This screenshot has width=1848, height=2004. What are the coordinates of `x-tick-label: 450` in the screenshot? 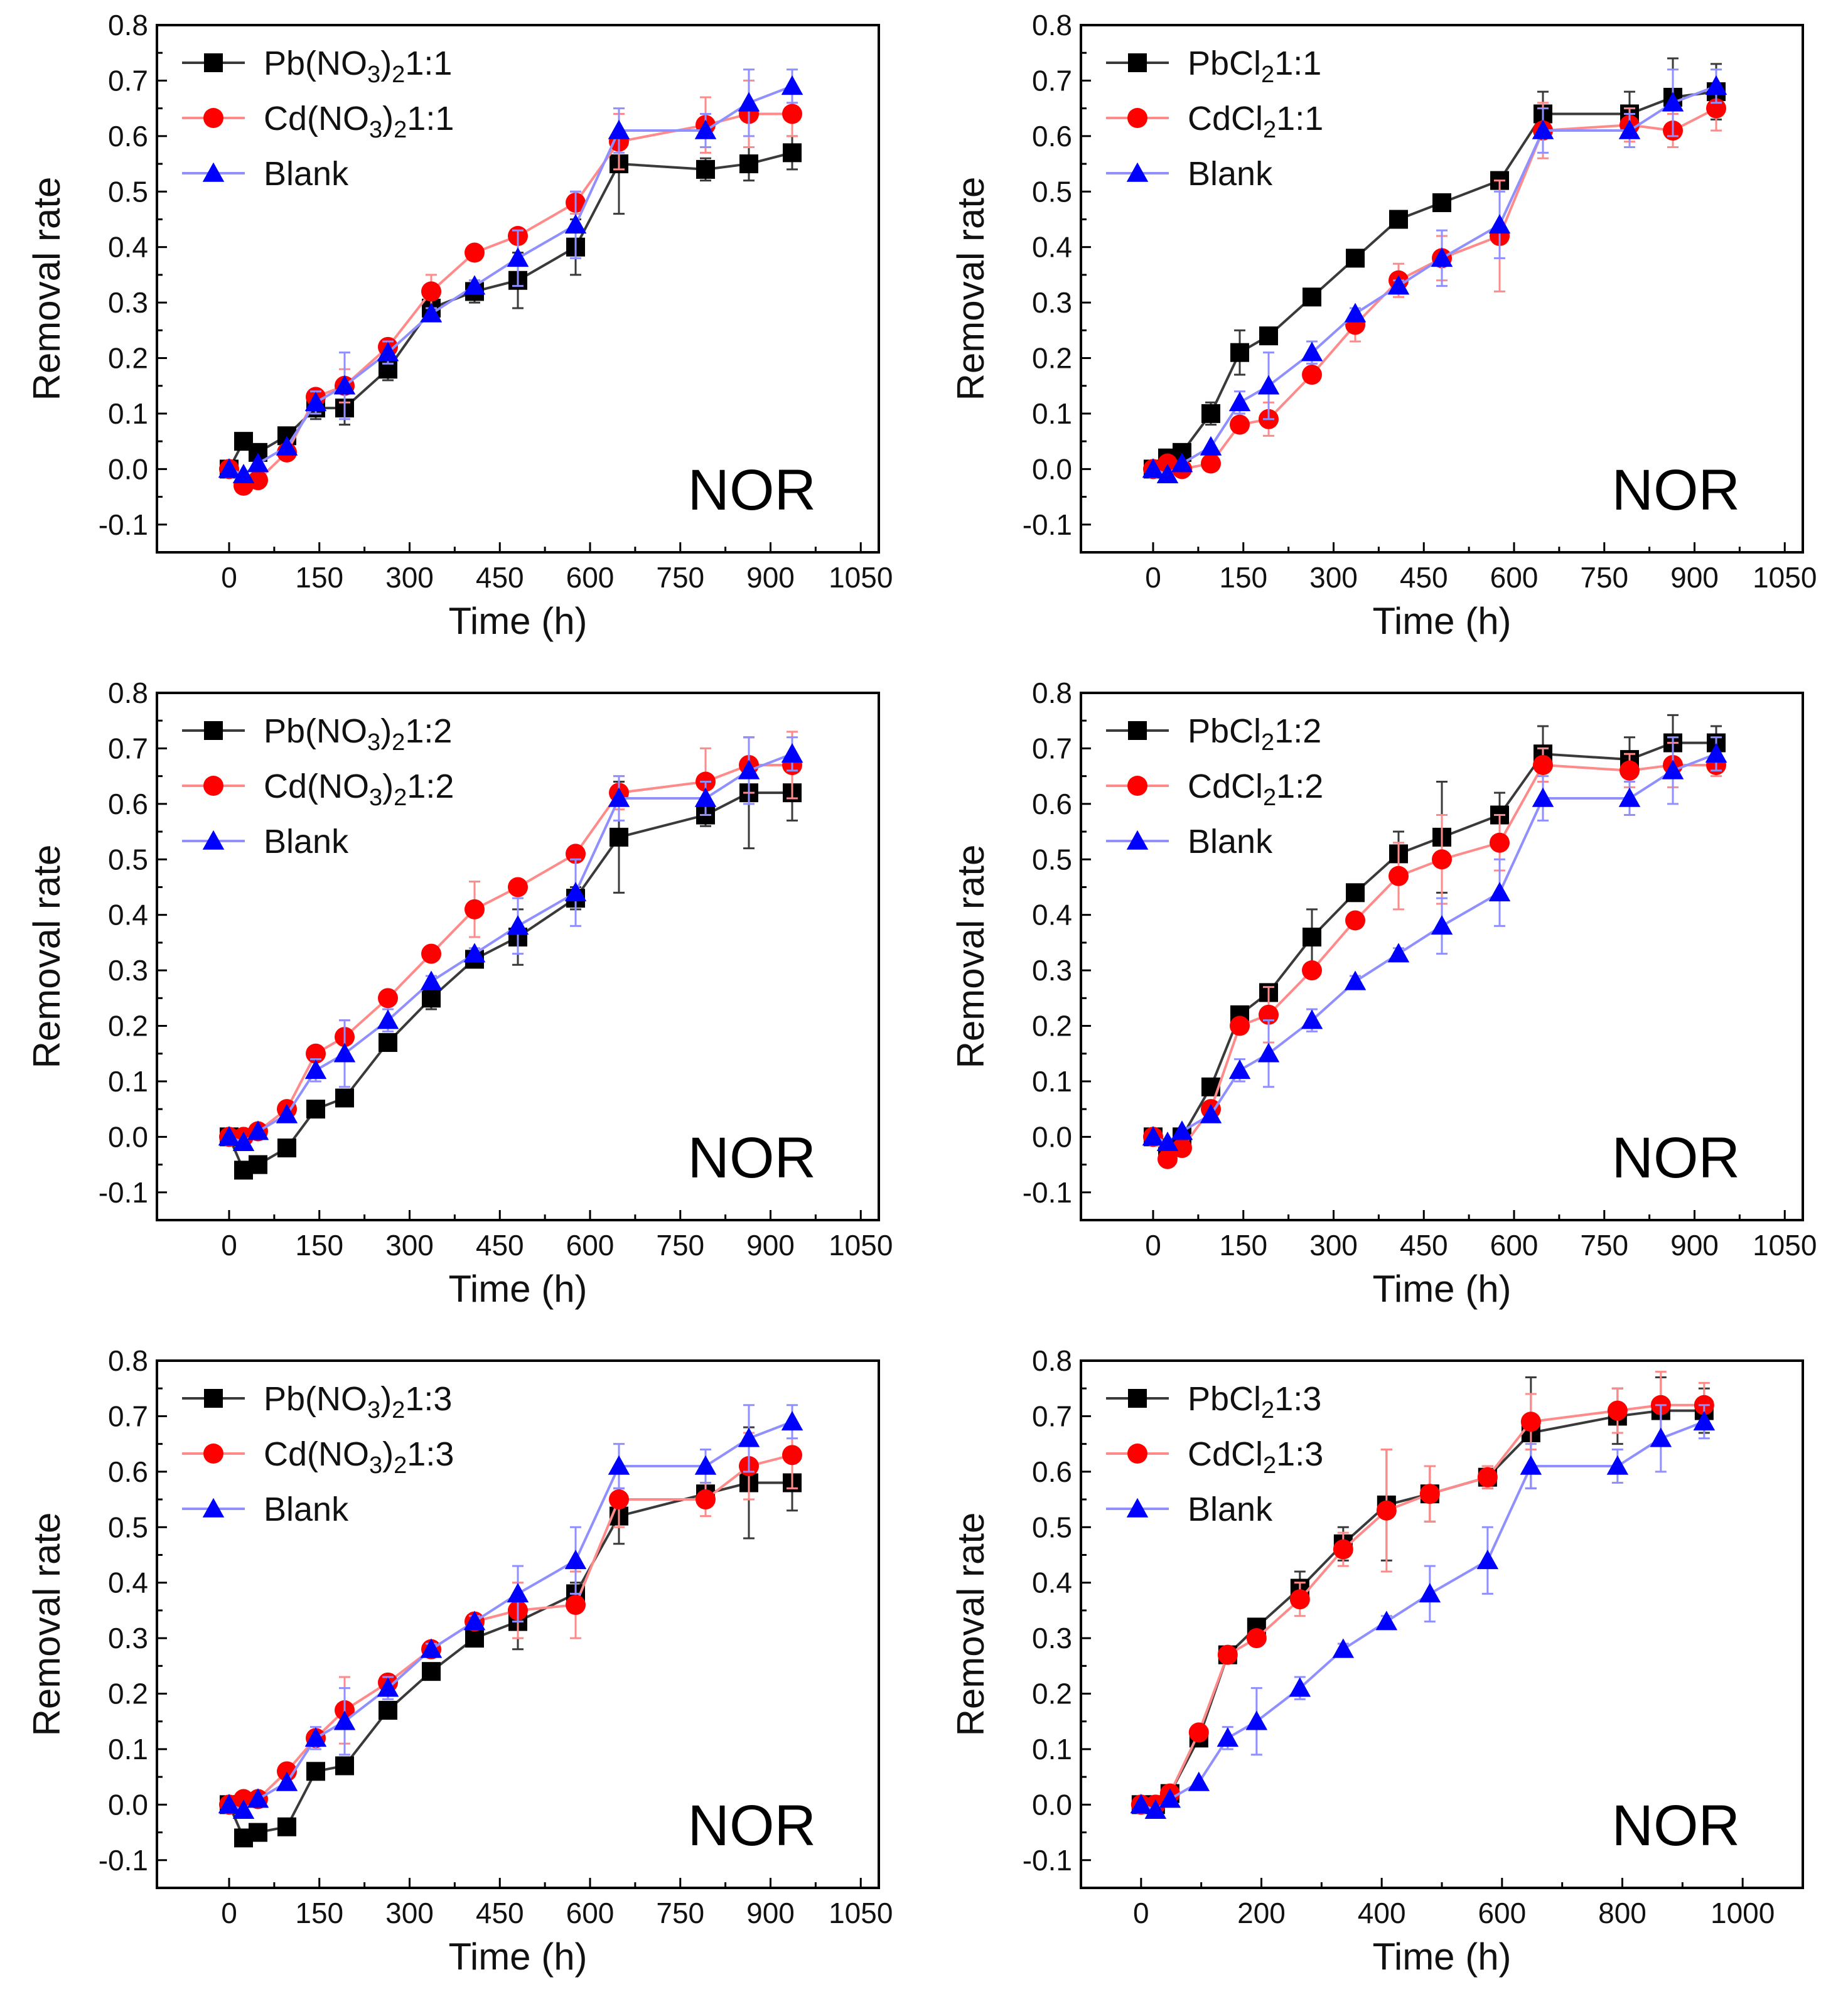 It's located at (500, 577).